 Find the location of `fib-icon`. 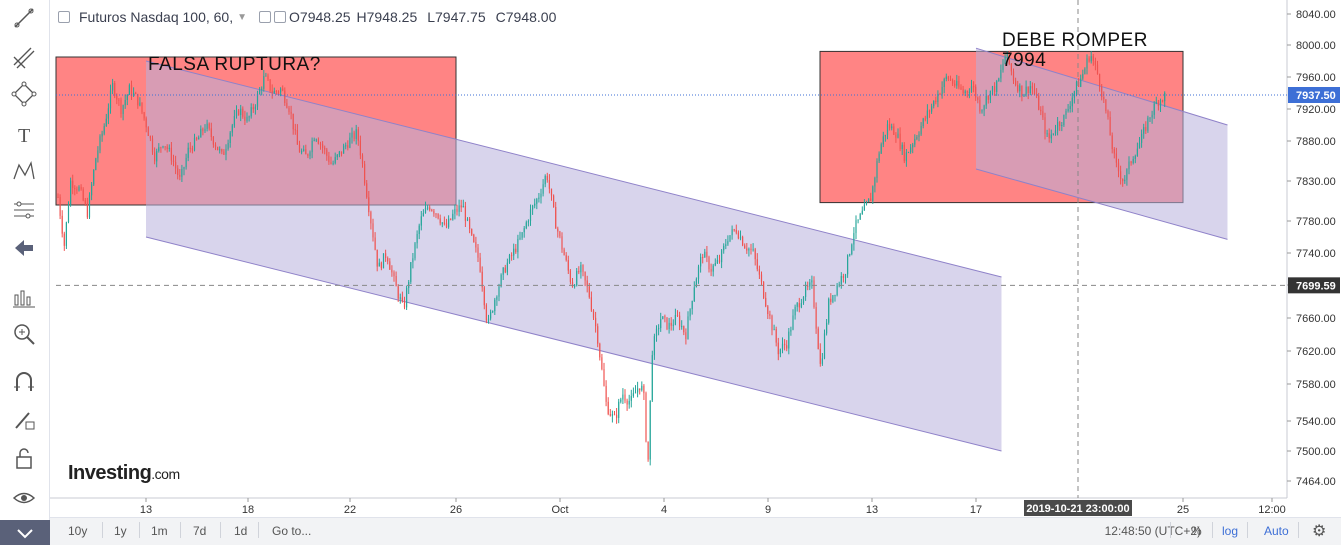

fib-icon is located at coordinates (24, 58).